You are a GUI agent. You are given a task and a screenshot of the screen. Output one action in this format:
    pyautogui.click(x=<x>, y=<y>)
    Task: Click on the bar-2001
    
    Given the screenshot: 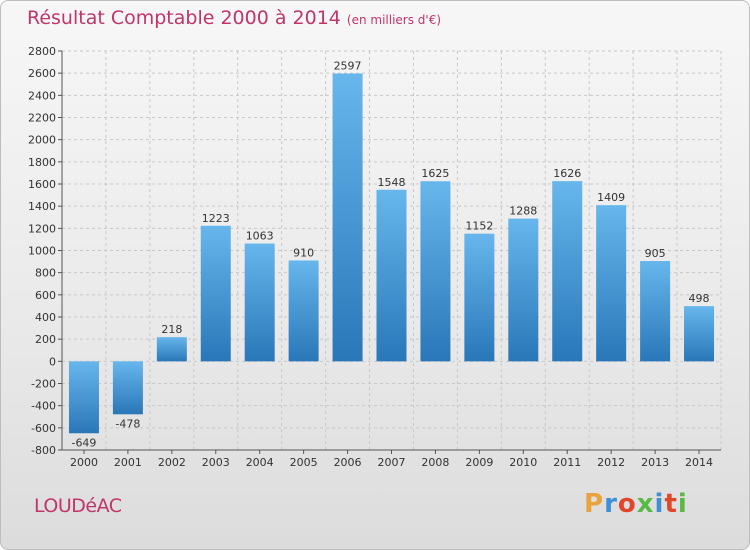 What is the action you would take?
    pyautogui.click(x=127, y=388)
    